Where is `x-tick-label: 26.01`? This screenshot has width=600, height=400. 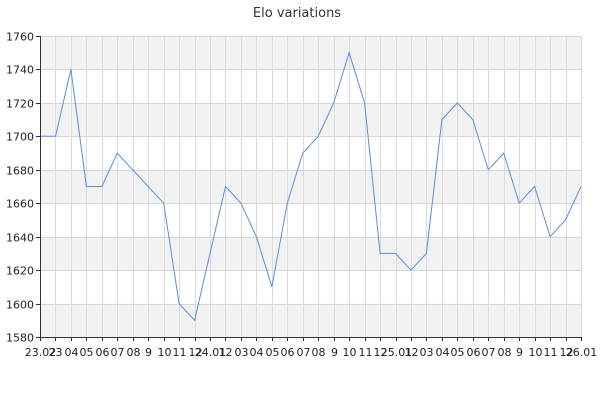 x-tick-label: 26.01 is located at coordinates (582, 352).